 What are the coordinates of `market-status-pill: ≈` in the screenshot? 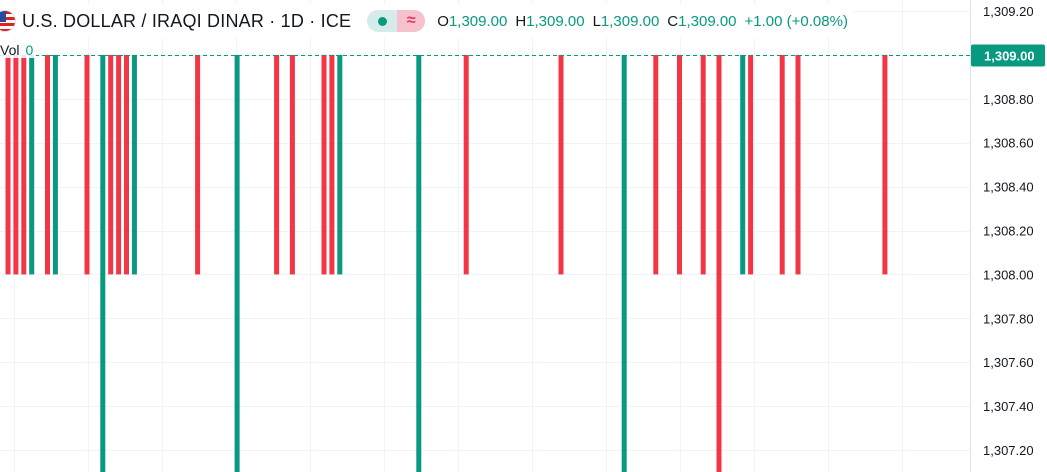 It's located at (396, 21).